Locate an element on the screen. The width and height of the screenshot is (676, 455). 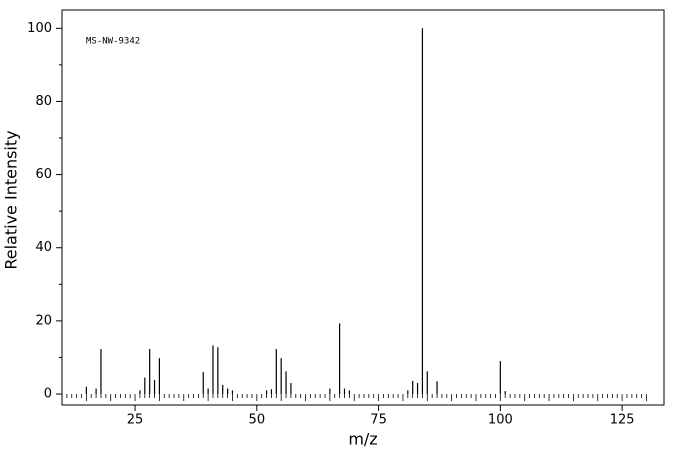
y-tick-label: 20 is located at coordinates (43, 320).